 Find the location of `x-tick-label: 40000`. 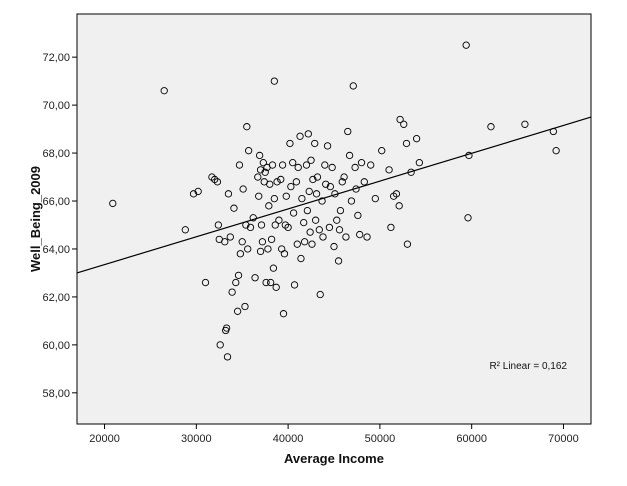

x-tick-label: 40000 is located at coordinates (288, 439).